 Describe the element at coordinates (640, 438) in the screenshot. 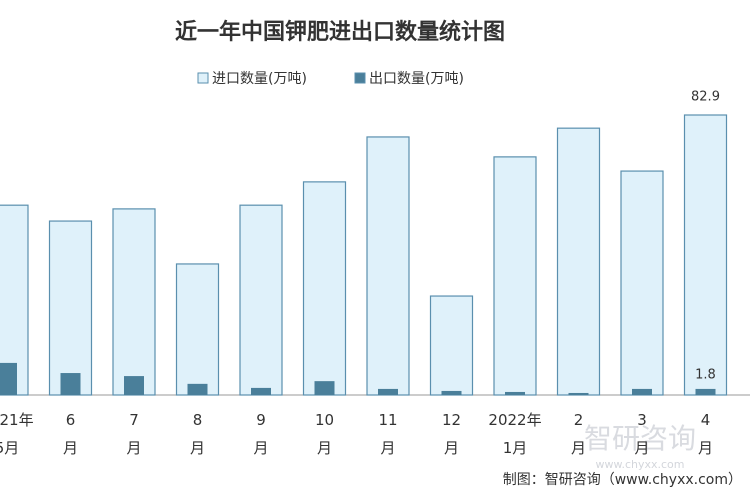

I see `watermark: 智研咨询` at that location.